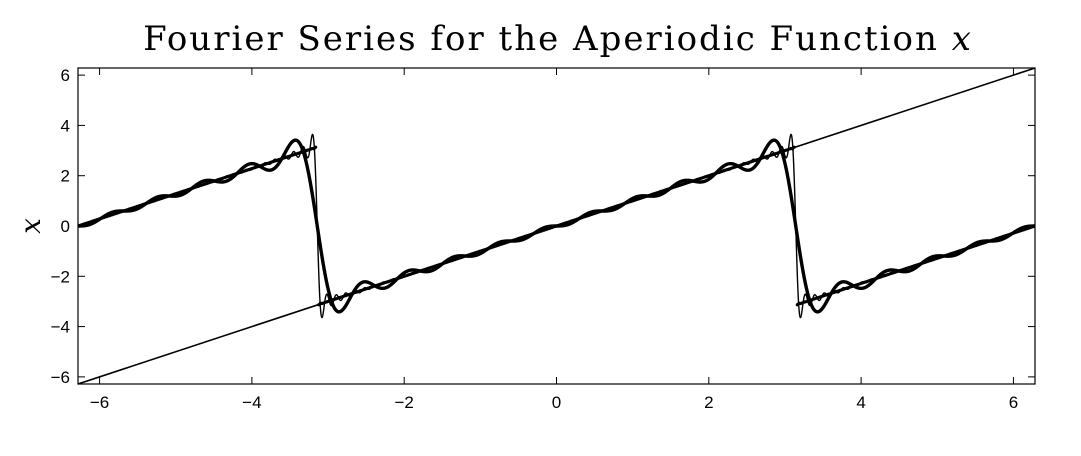 The height and width of the screenshot is (456, 1081). Describe the element at coordinates (556, 402) in the screenshot. I see `x-tick-label: 0` at that location.